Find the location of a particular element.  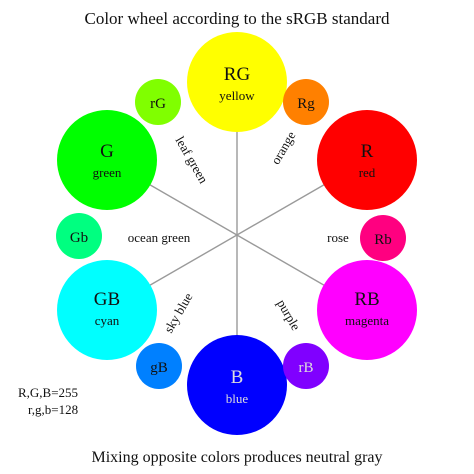

circle-leaf-green-fill is located at coordinates (158, 102).